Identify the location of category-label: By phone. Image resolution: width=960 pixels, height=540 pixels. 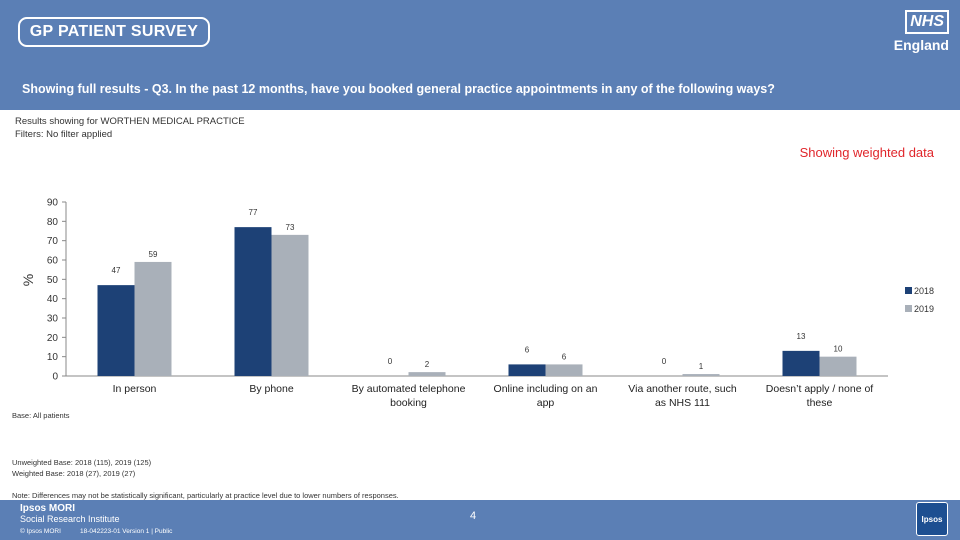
(271, 389).